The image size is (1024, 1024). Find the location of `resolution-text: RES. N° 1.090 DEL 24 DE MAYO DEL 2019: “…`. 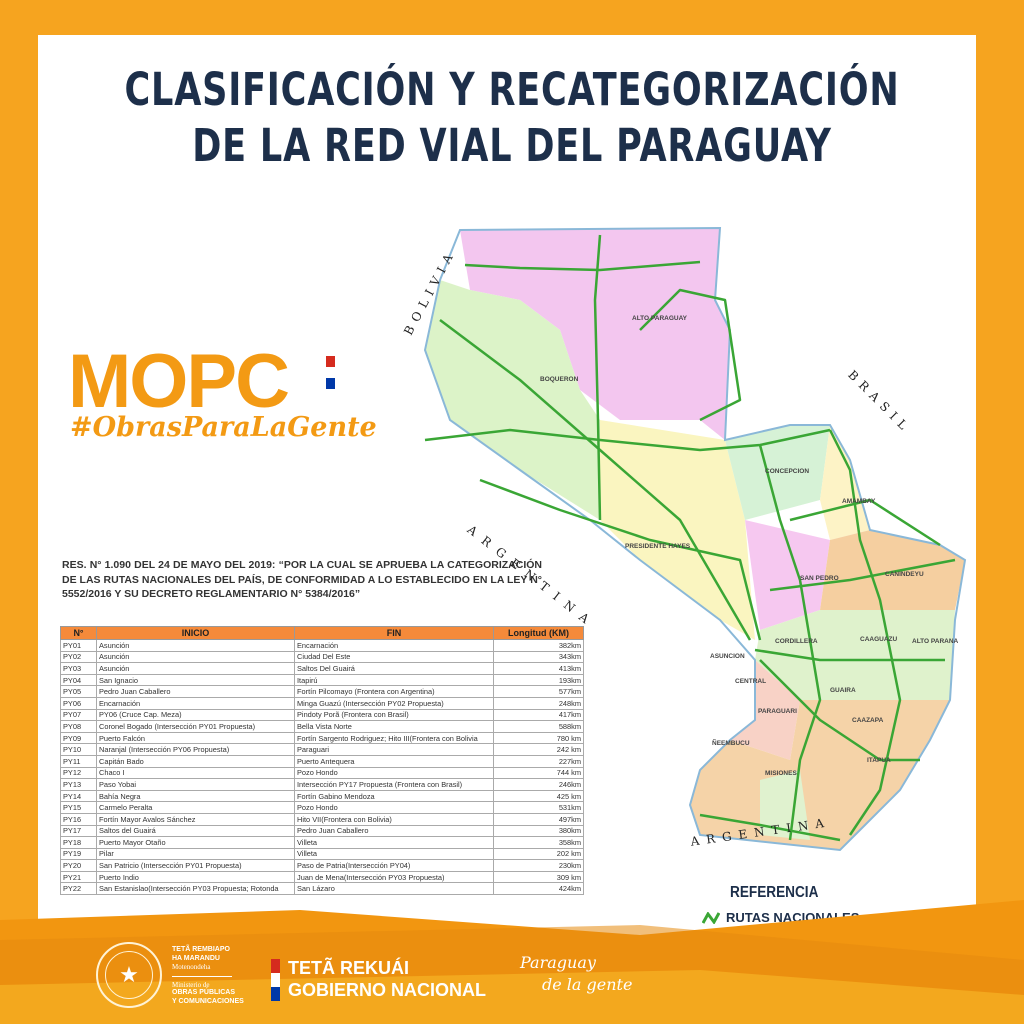

resolution-text: RES. N° 1.090 DEL 24 DE MAYO DEL 2019: “… is located at coordinates (302, 579).